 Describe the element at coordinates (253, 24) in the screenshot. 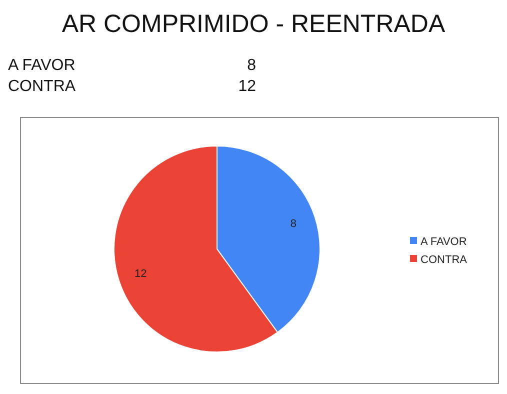

I see `chart-title: AR COMPRIMIDO - REENTRADA` at that location.